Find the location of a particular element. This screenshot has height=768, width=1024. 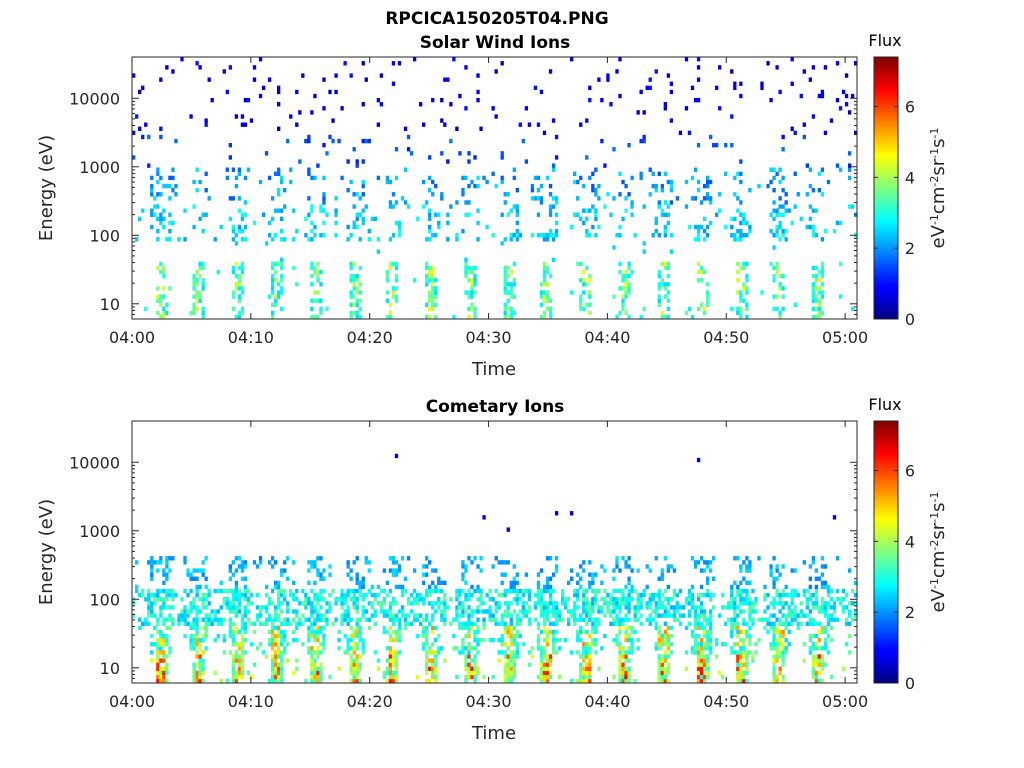

x-tick-label: 05:00 is located at coordinates (845, 701).